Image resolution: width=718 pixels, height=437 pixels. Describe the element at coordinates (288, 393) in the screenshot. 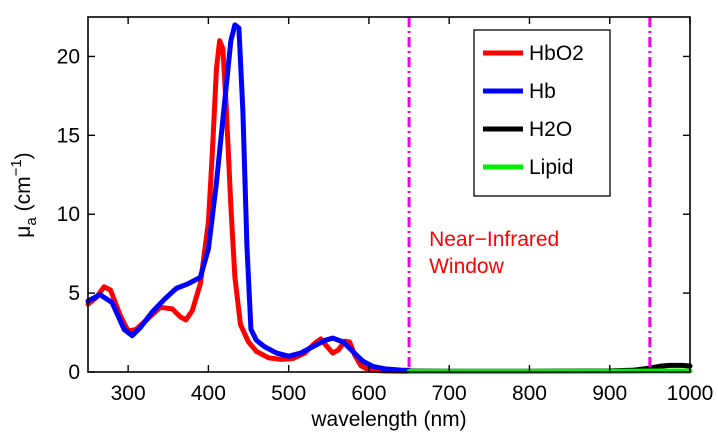

I see `x-tick-label-500: 500` at that location.